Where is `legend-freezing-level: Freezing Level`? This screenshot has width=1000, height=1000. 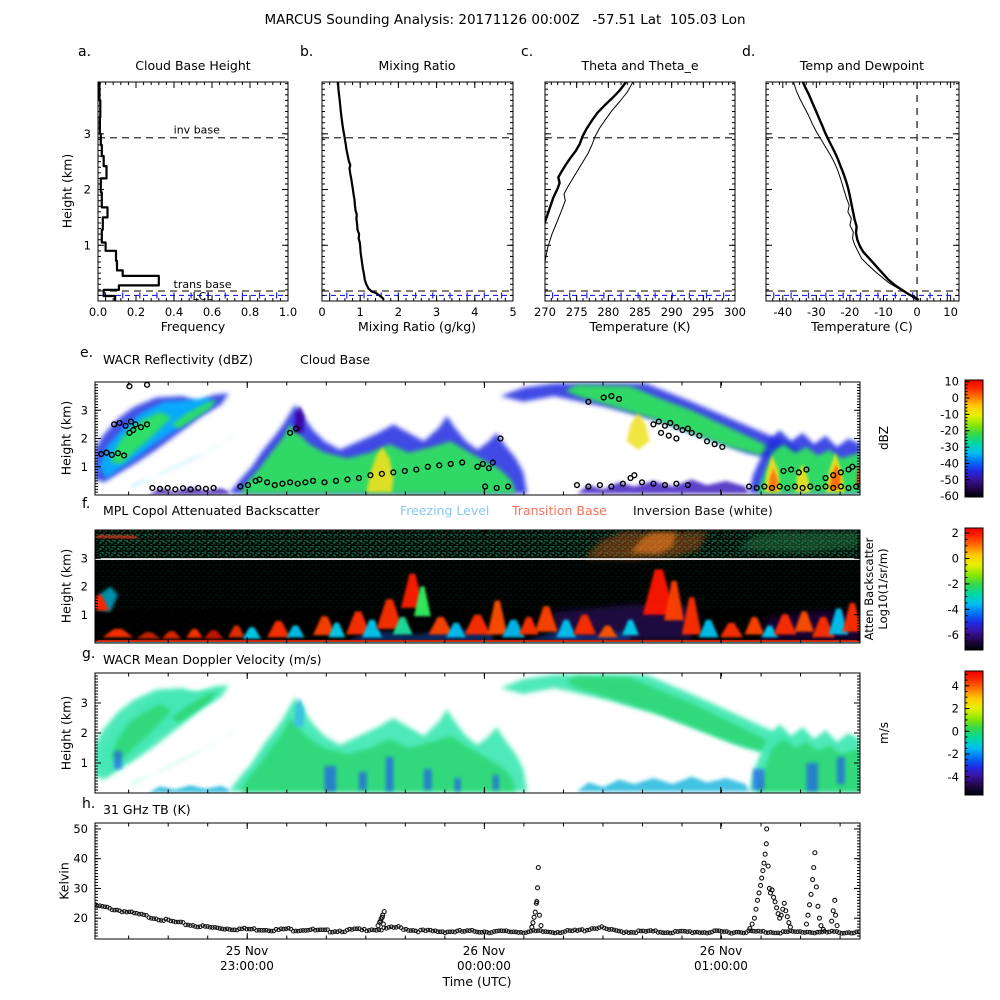
legend-freezing-level: Freezing Level is located at coordinates (445, 510).